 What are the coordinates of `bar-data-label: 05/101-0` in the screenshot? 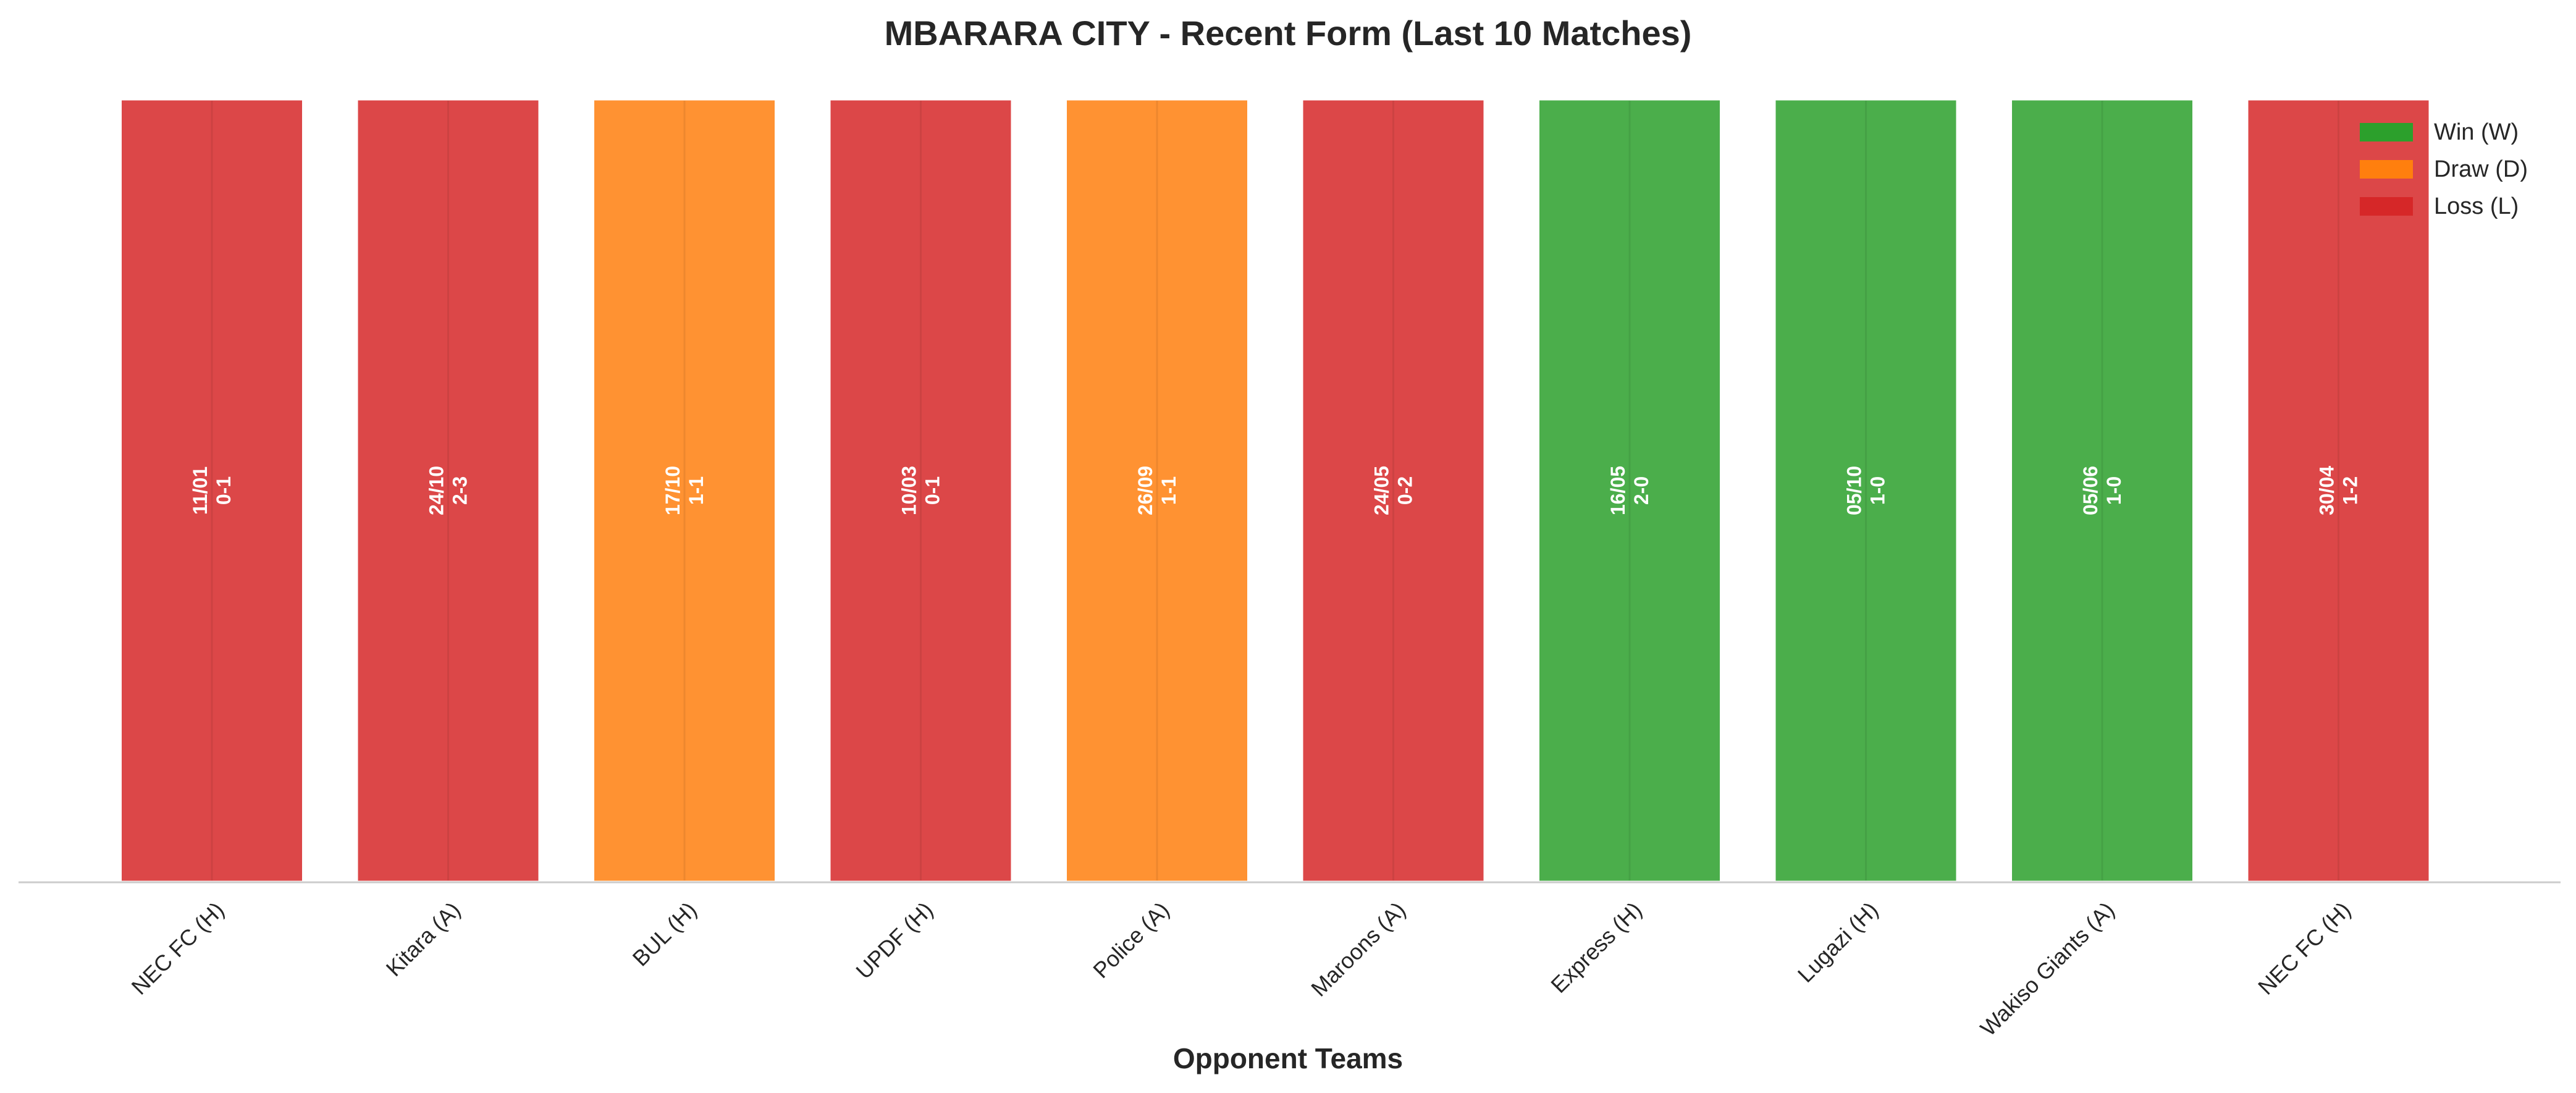 It's located at (1866, 491).